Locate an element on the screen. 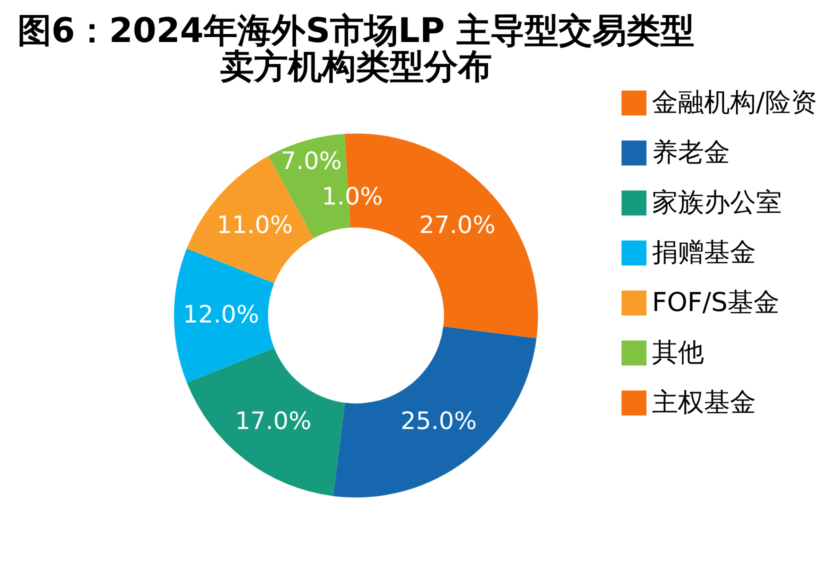 The image size is (837, 562). legend-label: 捐赠基金 is located at coordinates (704, 253).